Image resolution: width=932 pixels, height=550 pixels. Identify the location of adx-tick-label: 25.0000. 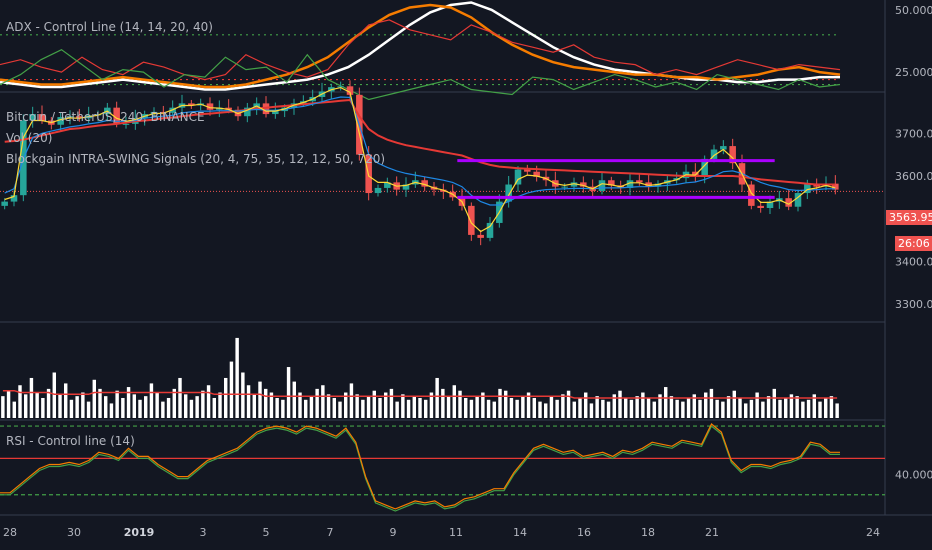
(913, 72).